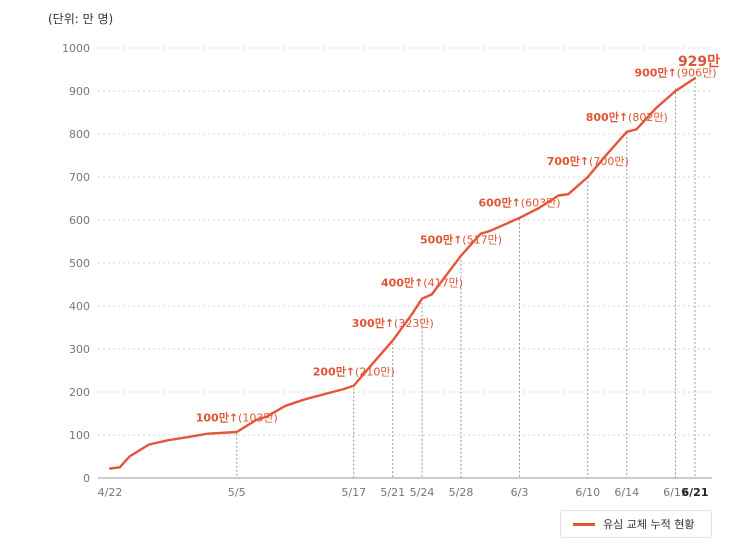 The height and width of the screenshot is (549, 750). I want to click on milestone-label: 700만↑(700만), so click(588, 161).